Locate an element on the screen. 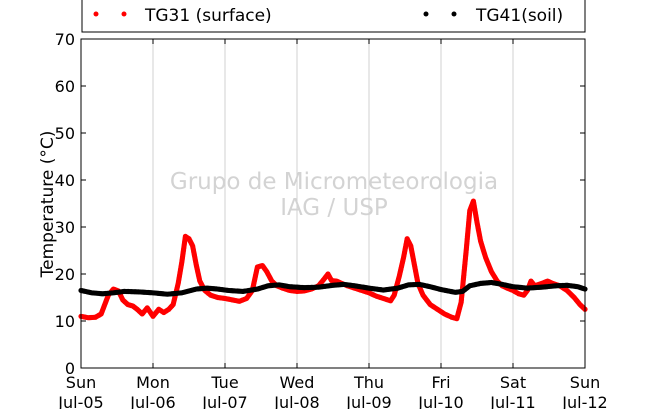 This screenshot has height=409, width=650. legend: TG31 (surface) TG41(soil) is located at coordinates (333, 16).